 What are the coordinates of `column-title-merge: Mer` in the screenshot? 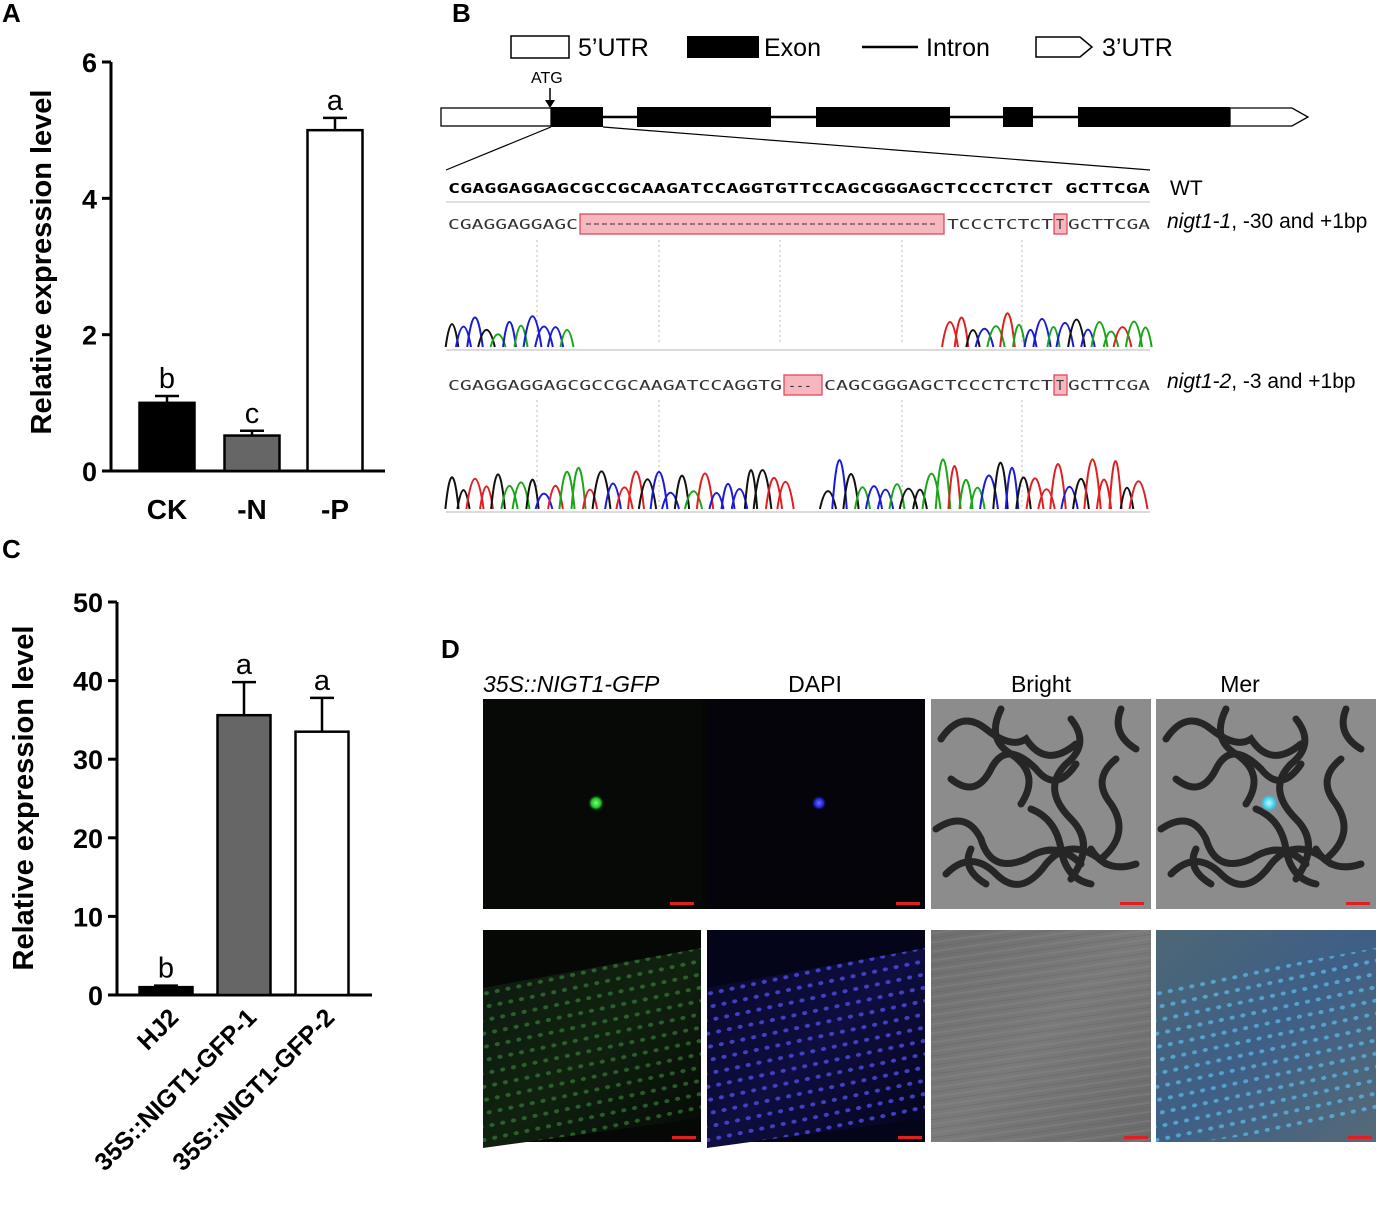 It's located at (1240, 684).